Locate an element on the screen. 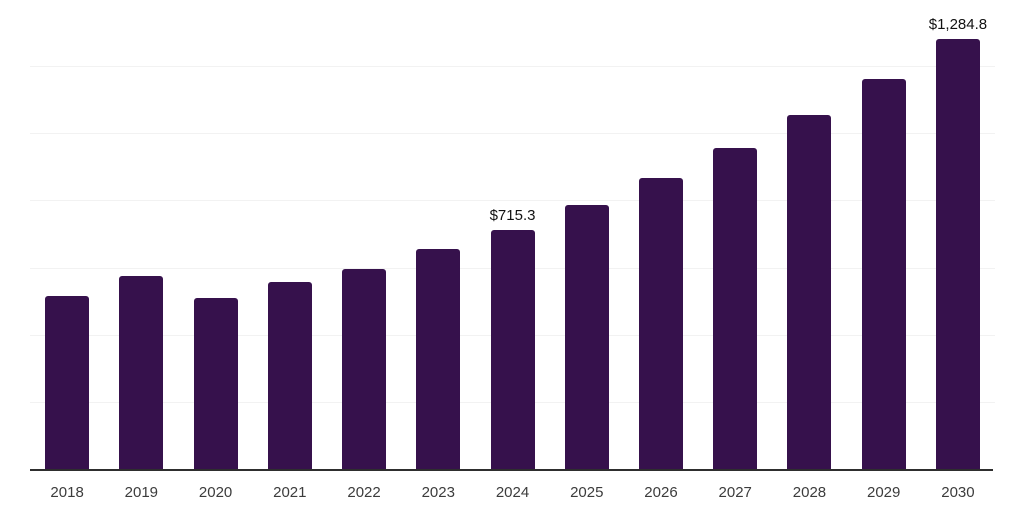  bar-2019 is located at coordinates (141, 372).